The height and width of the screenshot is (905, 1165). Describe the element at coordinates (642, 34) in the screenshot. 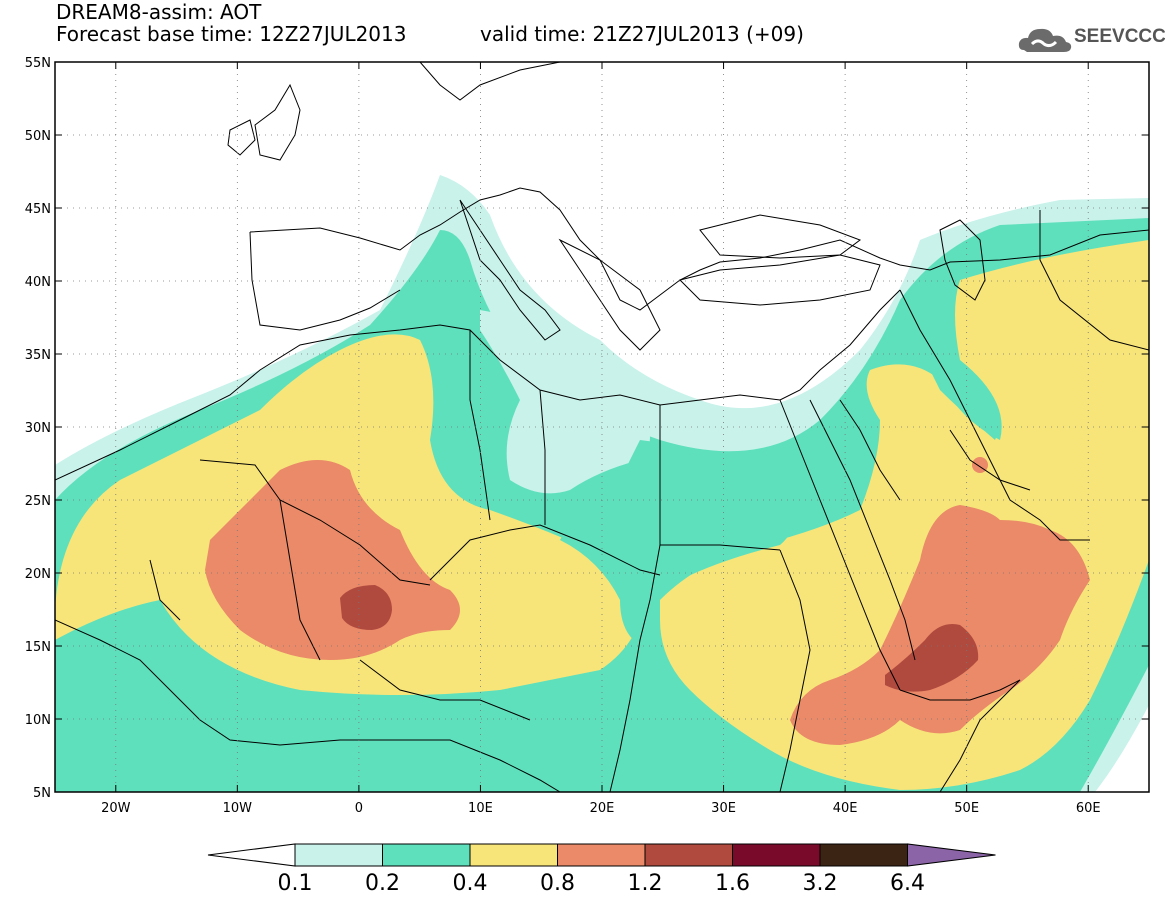

I see `valid-time: valid time: 21Z27JUL2013 (+09)` at that location.